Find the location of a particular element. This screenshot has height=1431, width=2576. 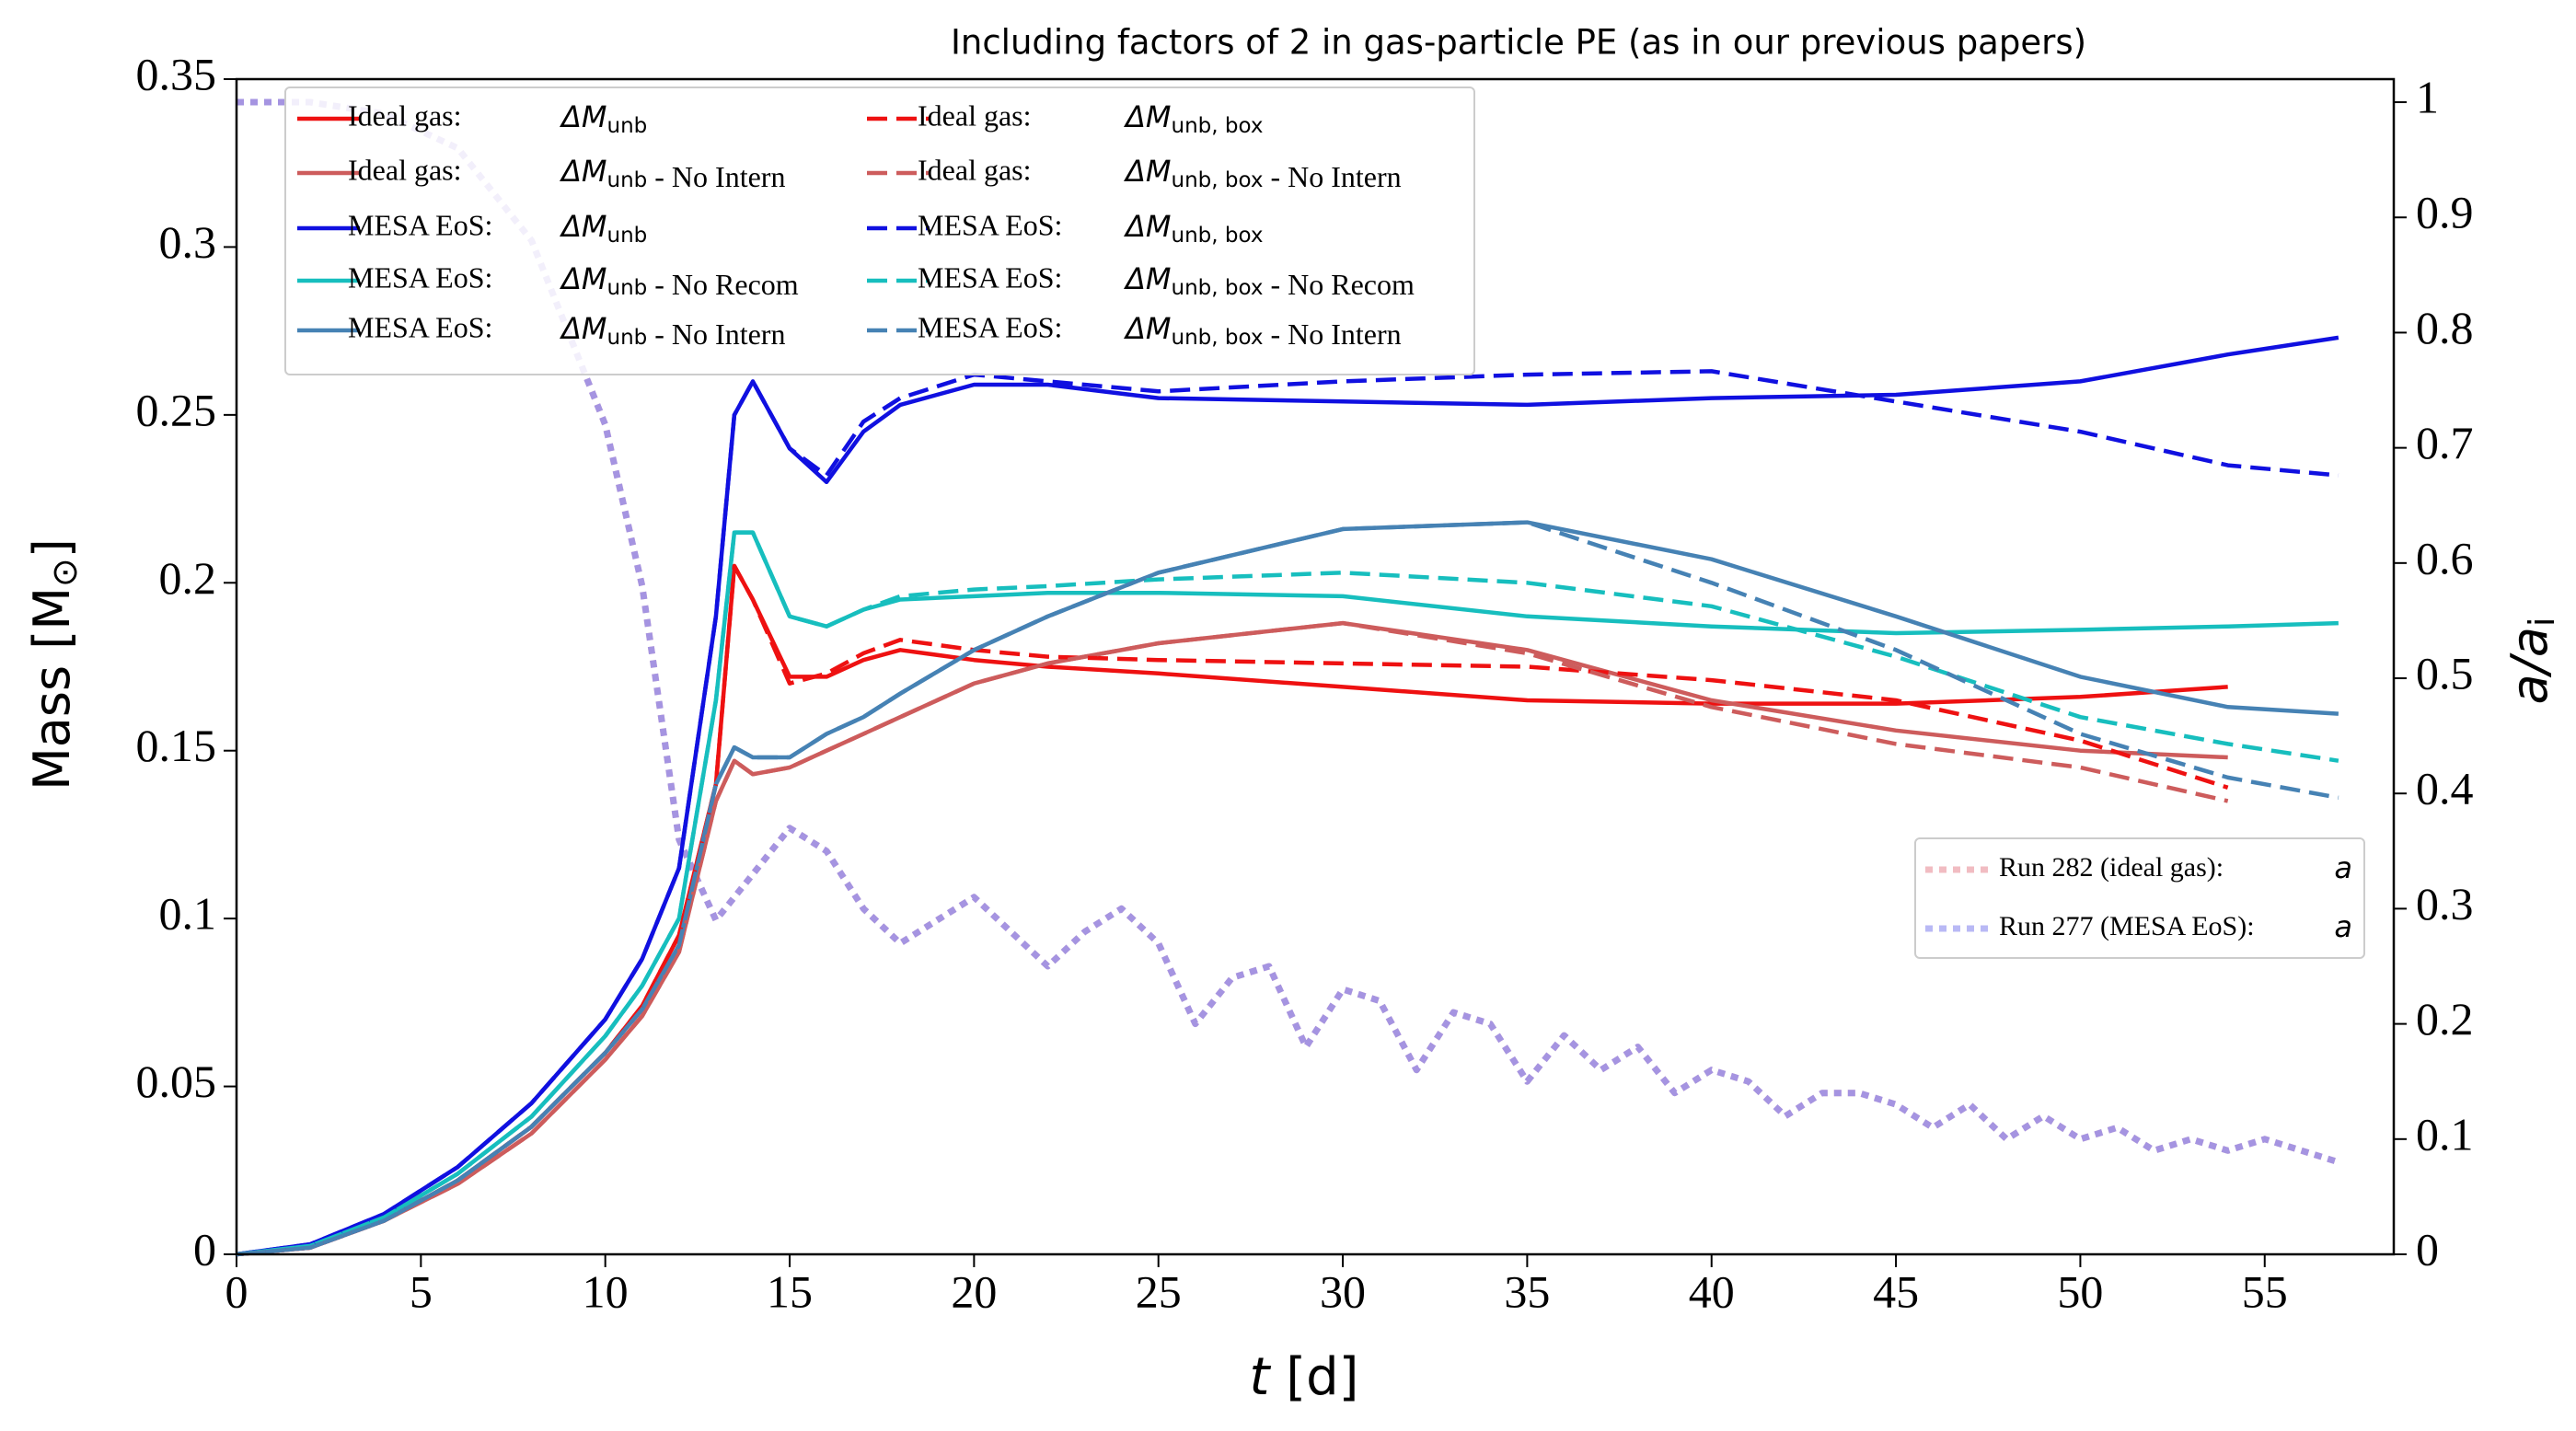

x-label-symbol: t is located at coordinates (1260, 1377).